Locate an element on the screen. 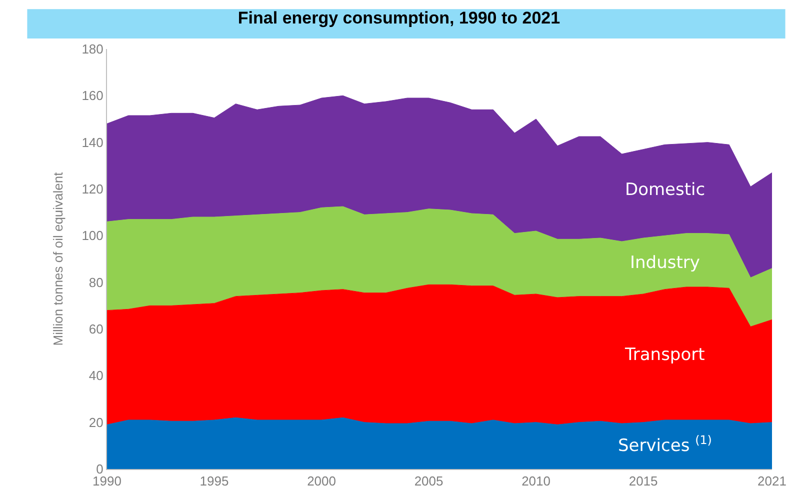  series-label: Industry is located at coordinates (665, 263).